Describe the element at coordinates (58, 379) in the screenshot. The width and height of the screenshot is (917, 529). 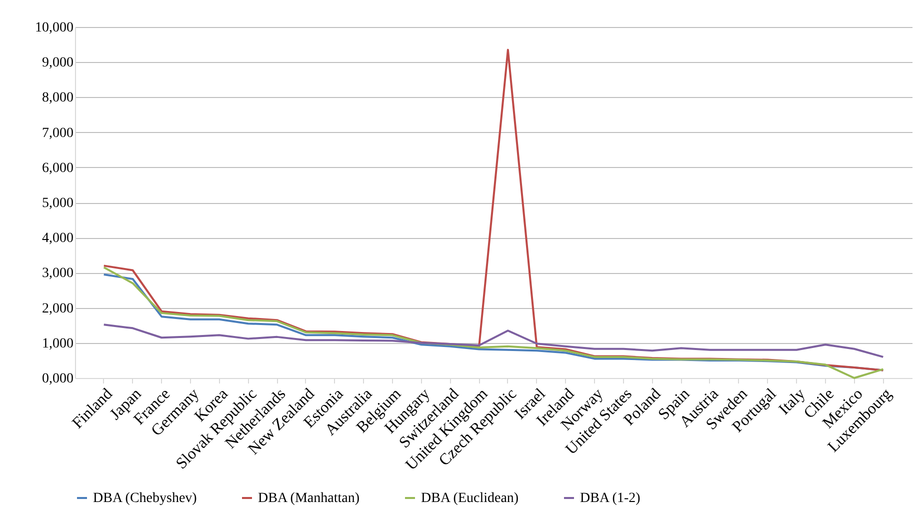
I see `y-tick-label: 0,000` at that location.